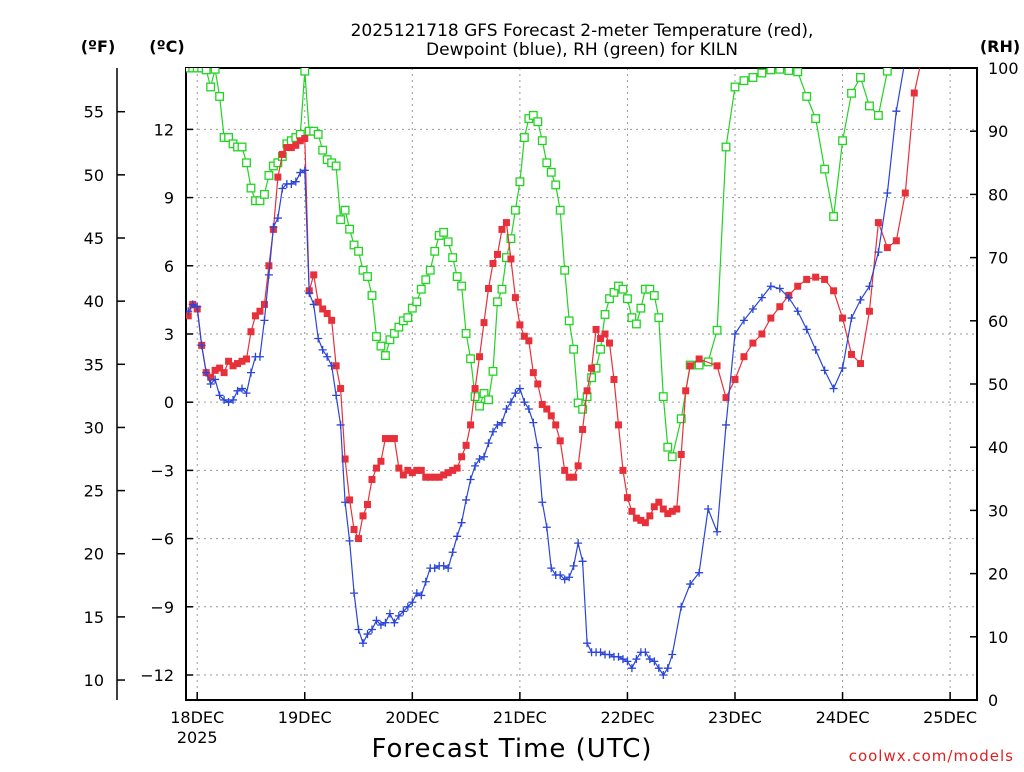  What do you see at coordinates (1000, 46) in the screenshot?
I see `rh-axis-label: (RH)` at bounding box center [1000, 46].